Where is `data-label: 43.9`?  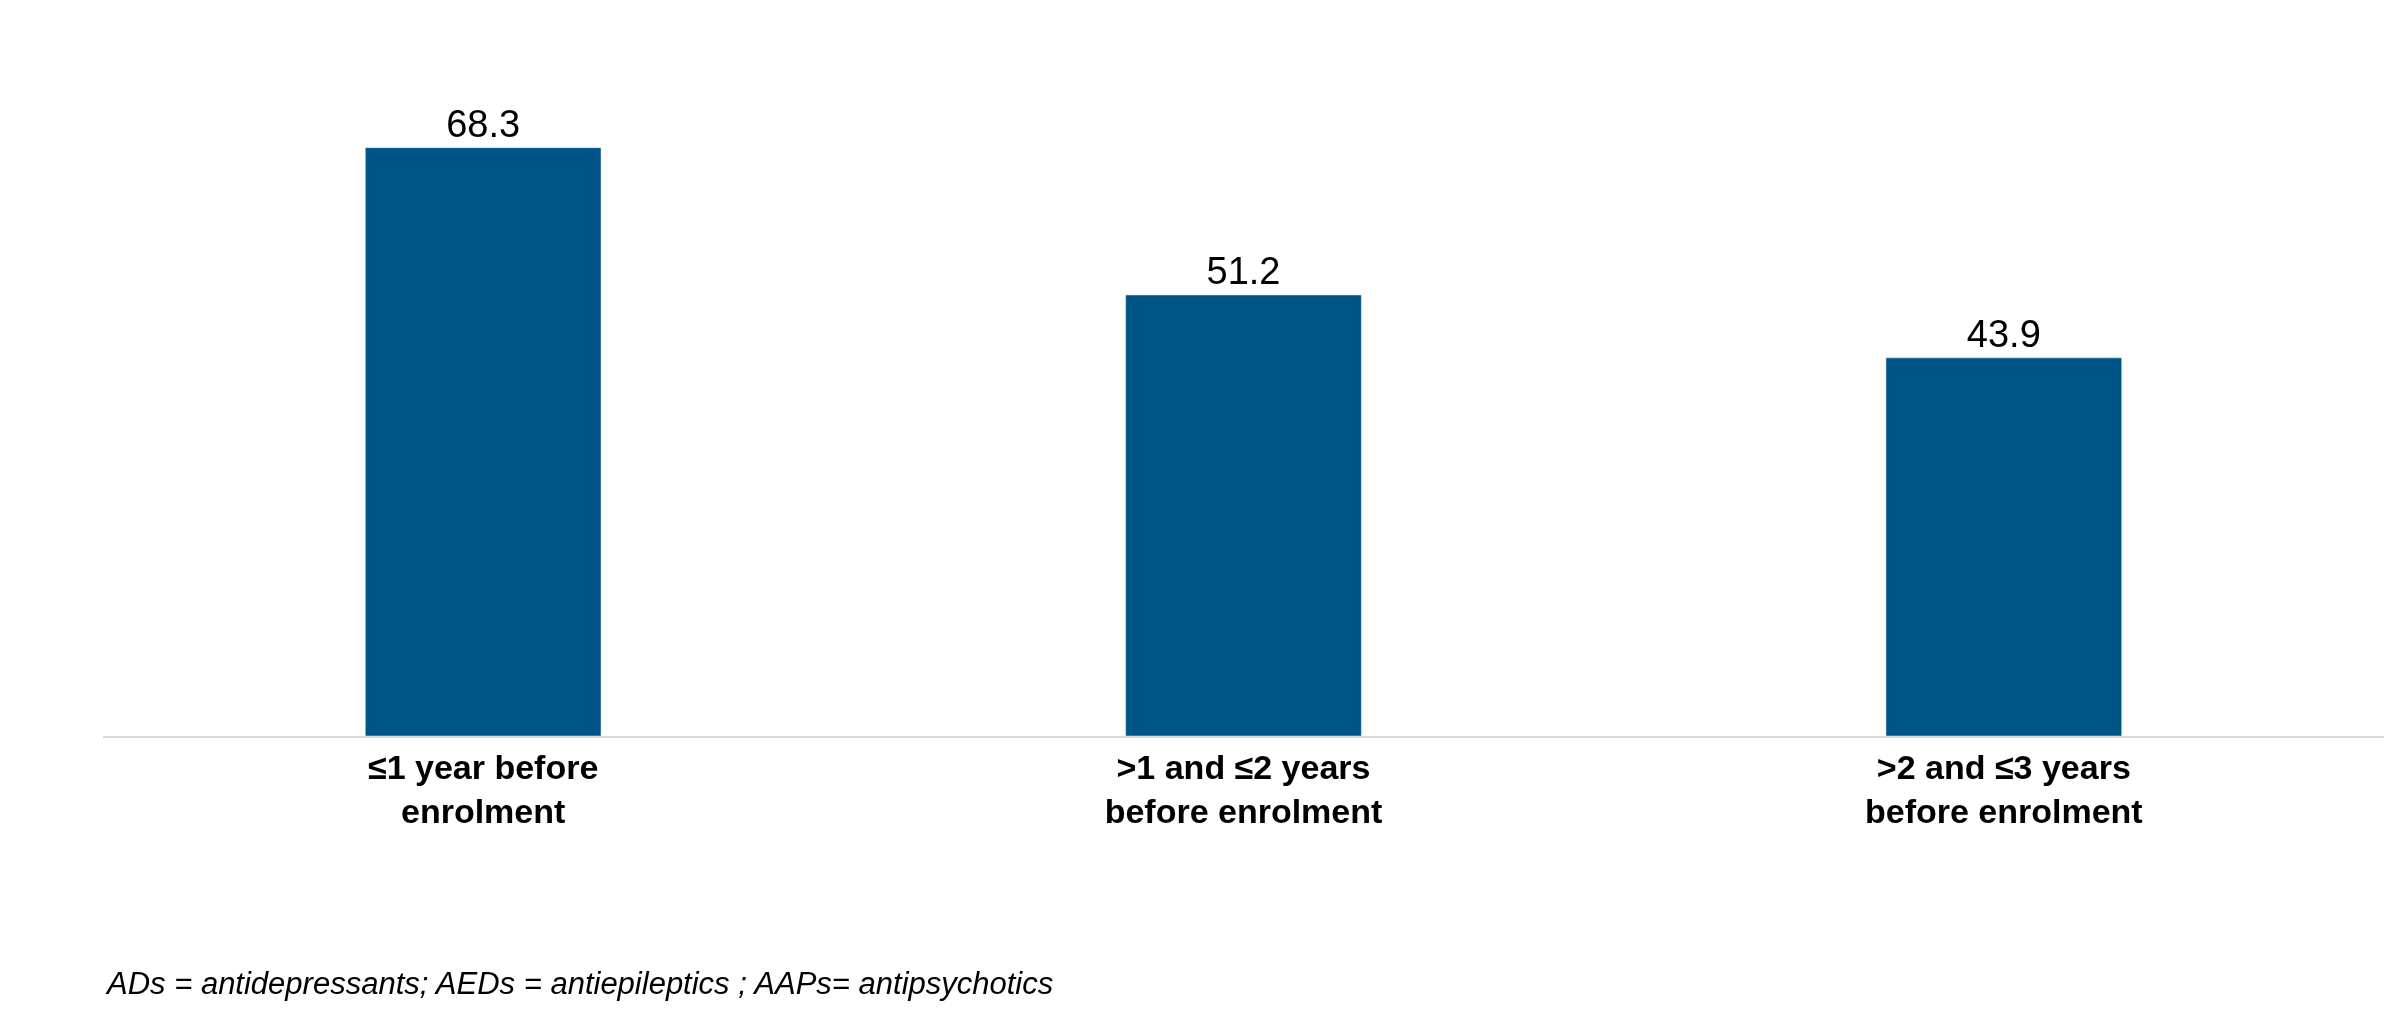 data-label: 43.9 is located at coordinates (2003, 333).